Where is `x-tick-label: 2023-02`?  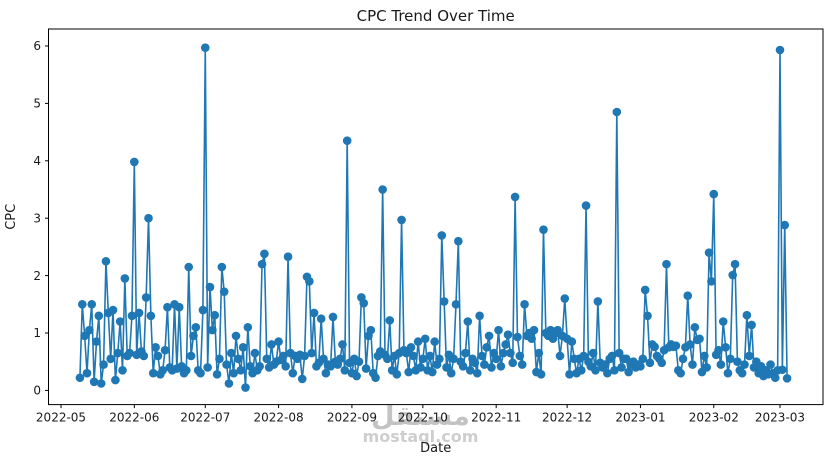 x-tick-label: 2023-02 is located at coordinates (714, 418).